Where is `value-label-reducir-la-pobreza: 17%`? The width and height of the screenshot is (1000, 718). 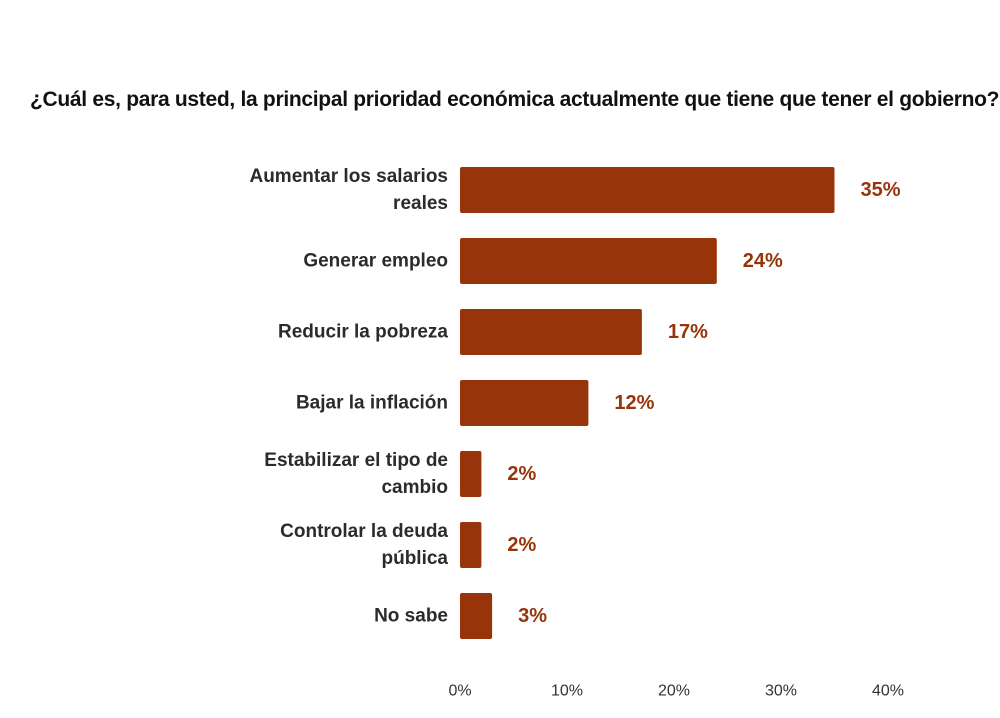 value-label-reducir-la-pobreza: 17% is located at coordinates (688, 332).